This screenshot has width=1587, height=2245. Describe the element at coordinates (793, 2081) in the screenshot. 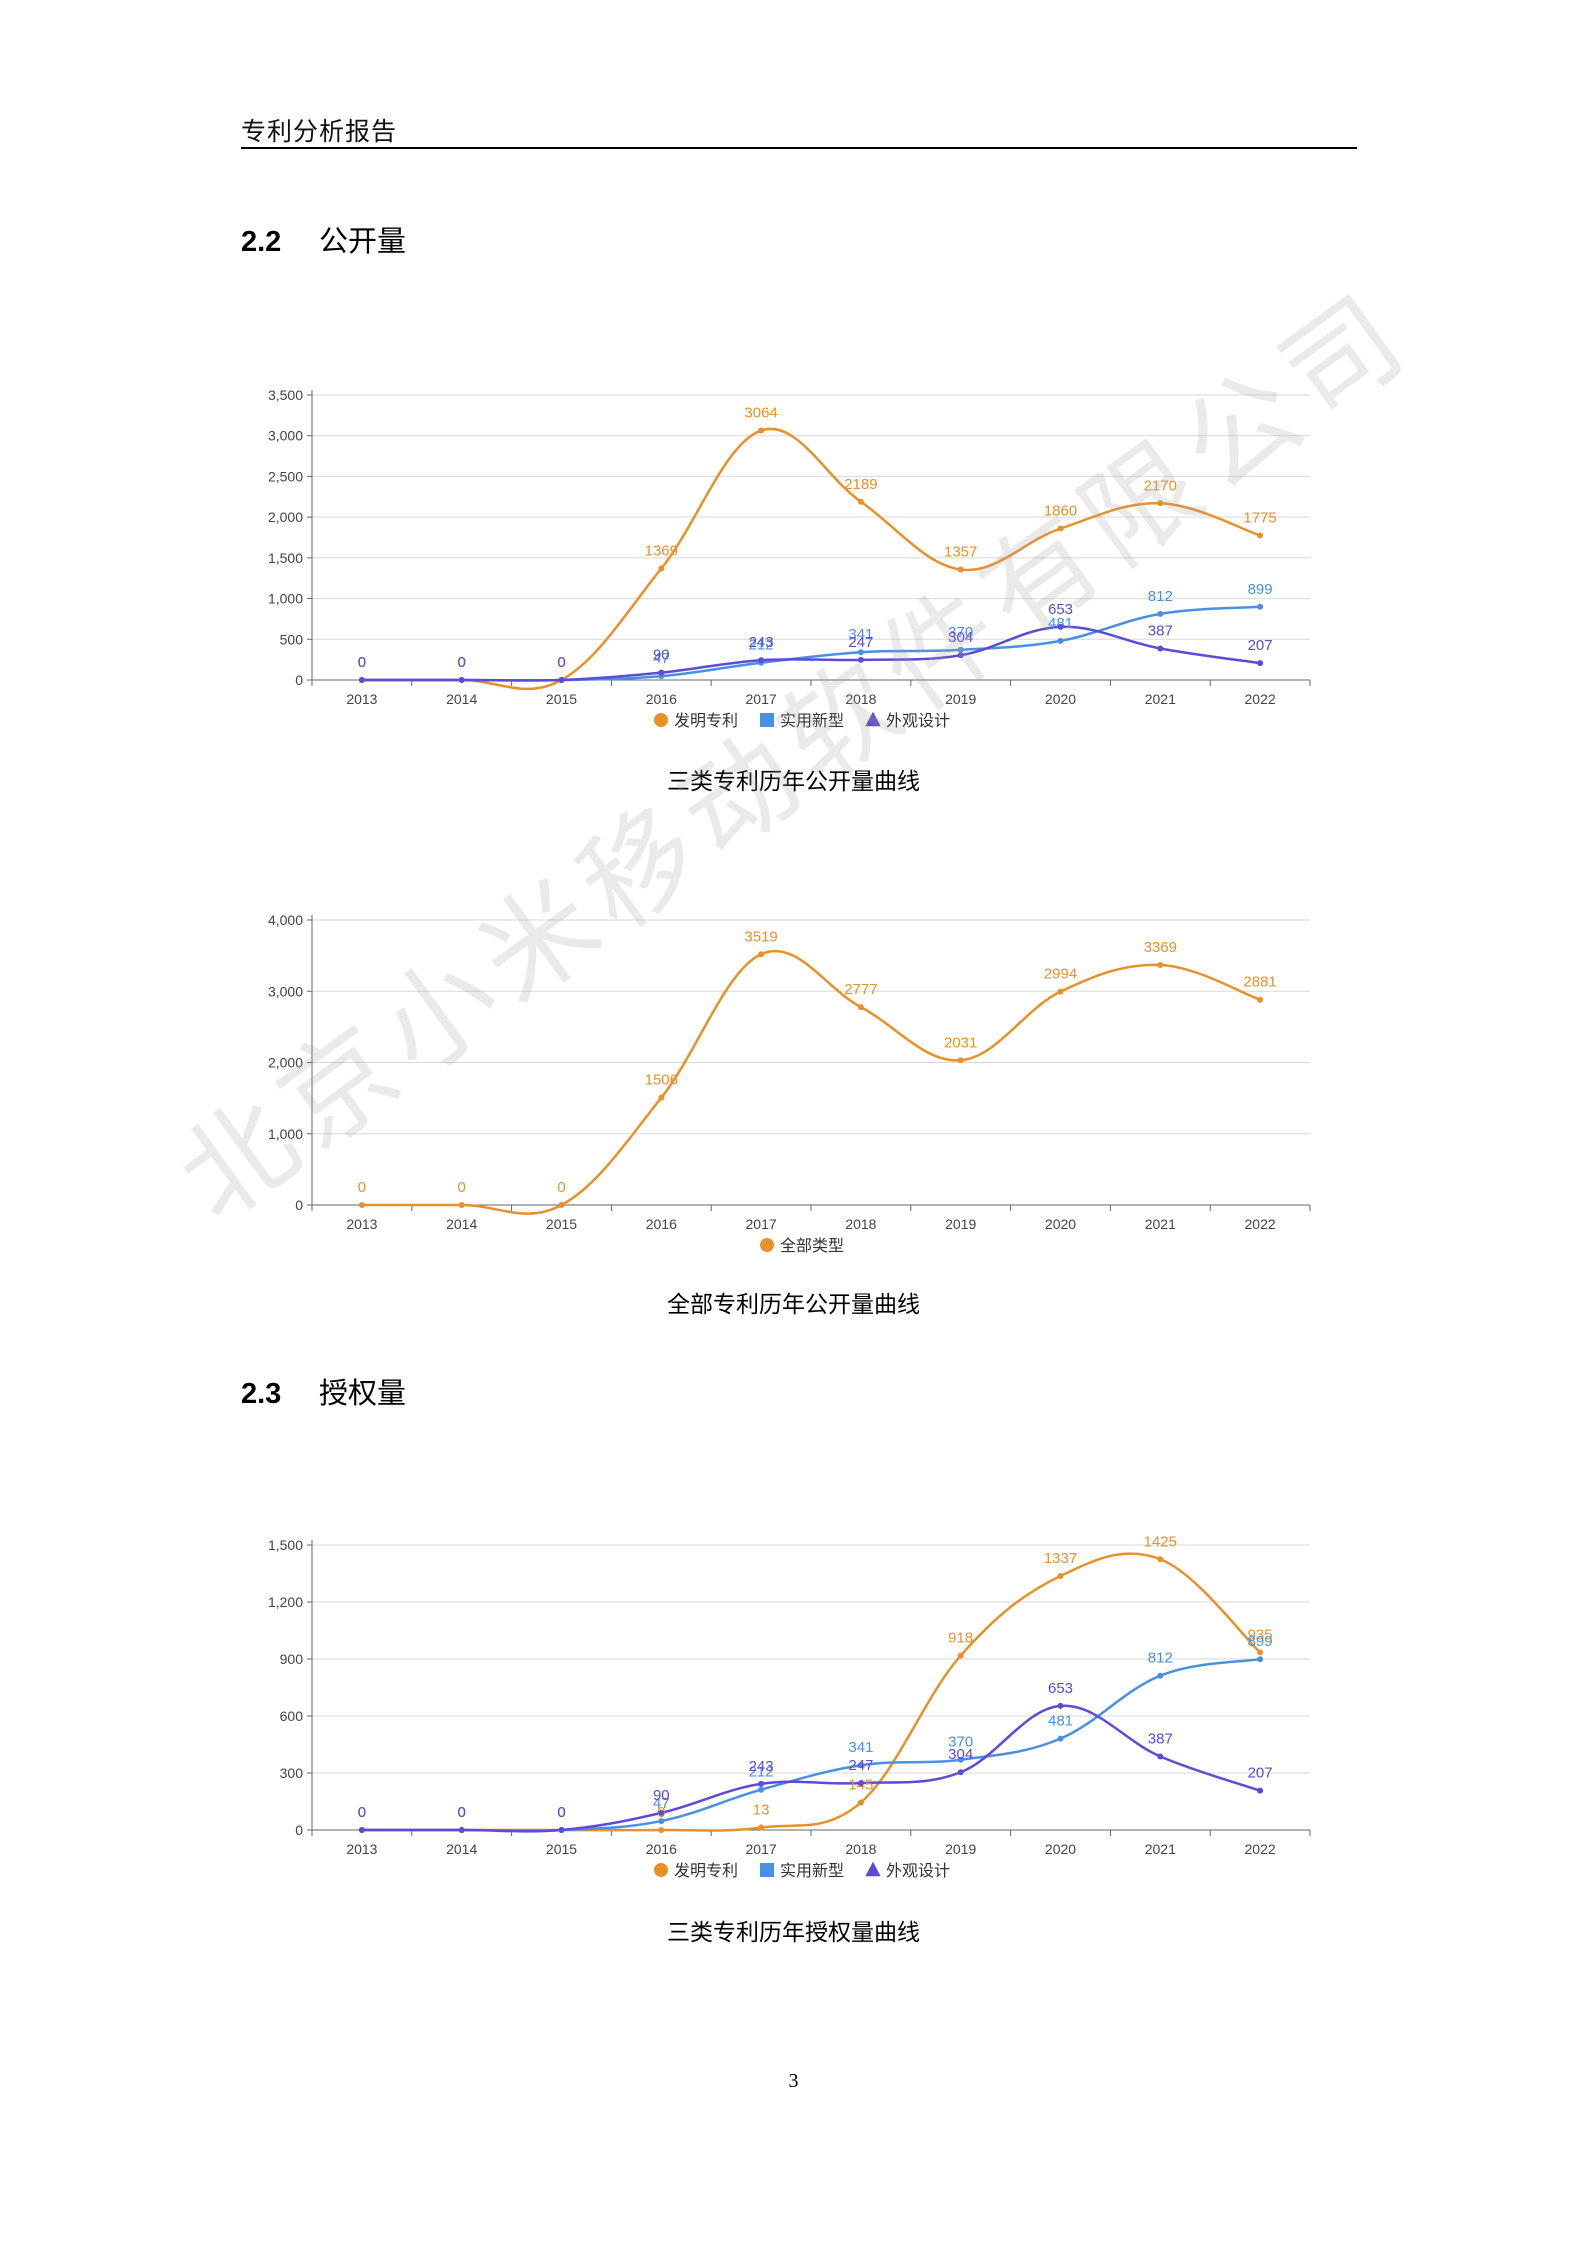

I see `page-number: 3` at that location.